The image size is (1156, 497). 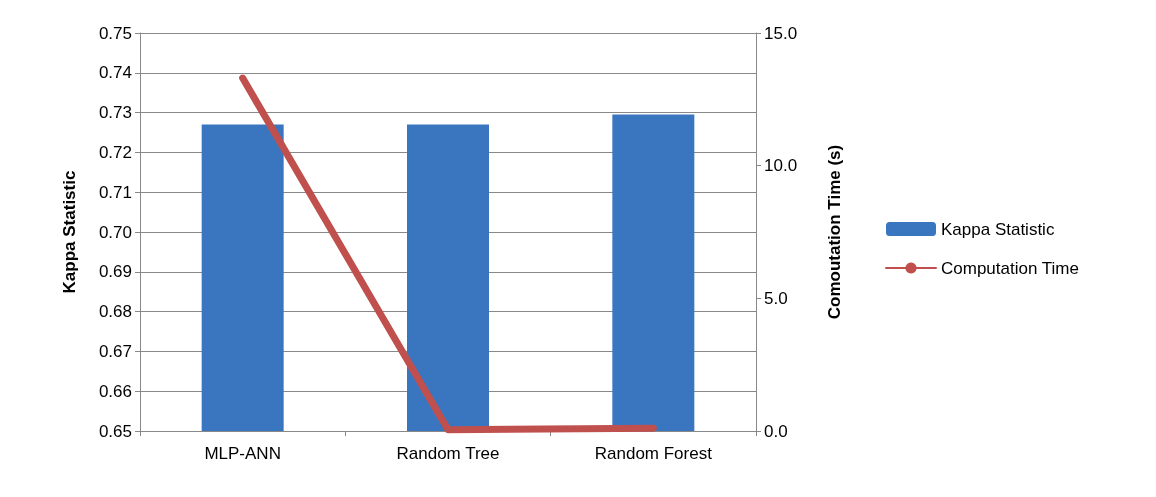 I want to click on y-tick-label: 0.70, so click(x=115, y=232).